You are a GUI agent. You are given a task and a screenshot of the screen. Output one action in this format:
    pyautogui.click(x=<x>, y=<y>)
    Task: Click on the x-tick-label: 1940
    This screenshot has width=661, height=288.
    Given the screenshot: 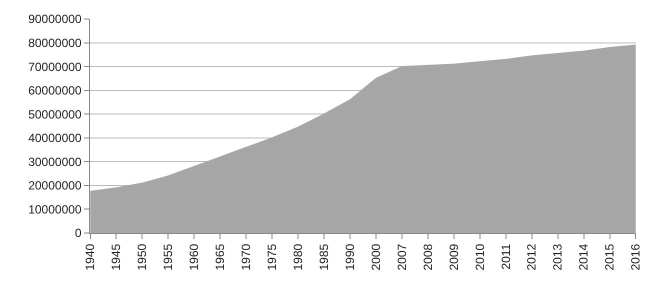 What is the action you would take?
    pyautogui.click(x=90, y=257)
    